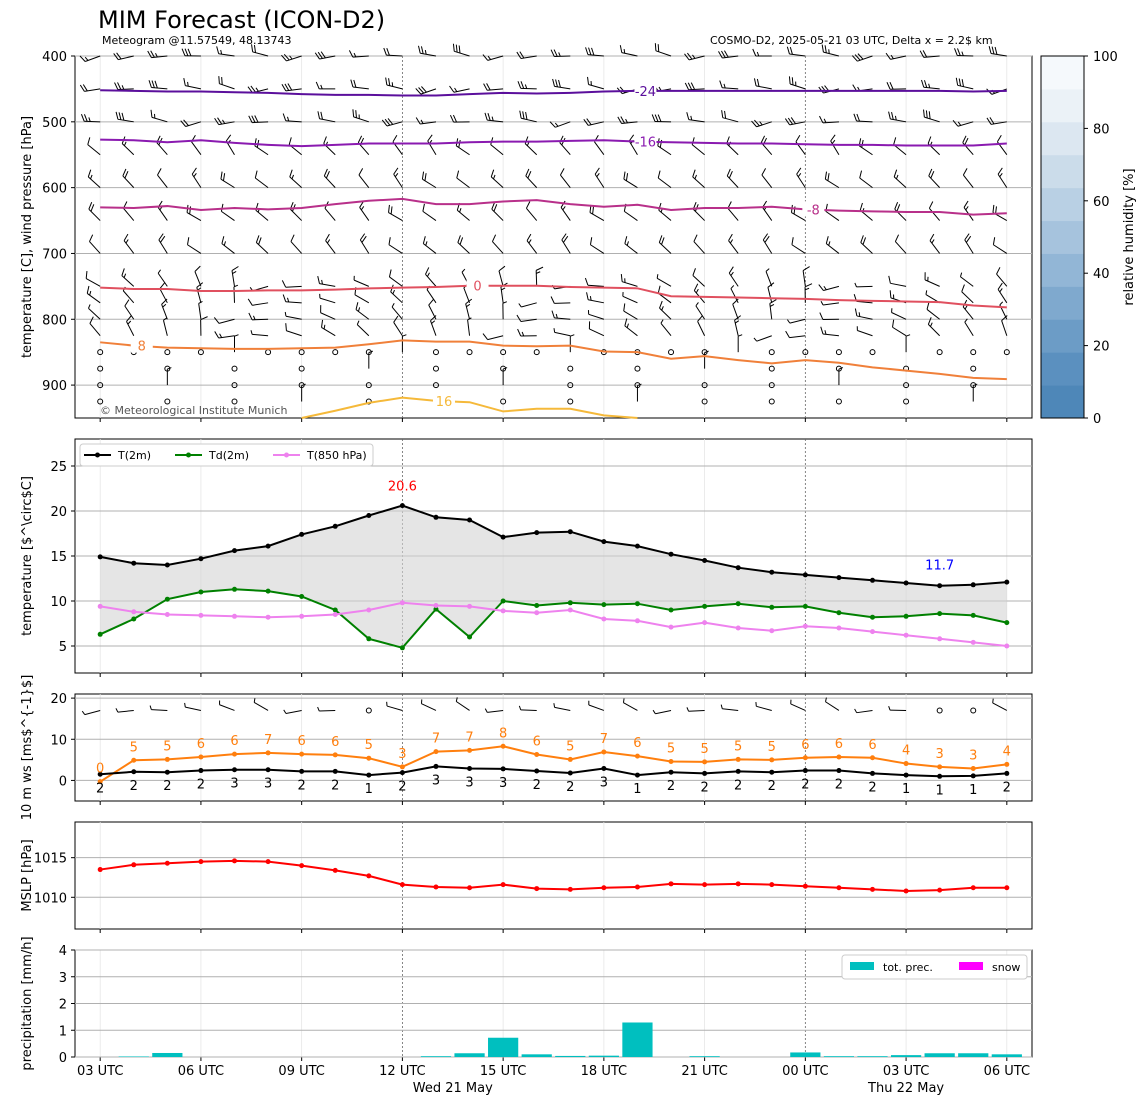  Describe the element at coordinates (813, 209) in the screenshot. I see `isotherm-label-bg` at that location.